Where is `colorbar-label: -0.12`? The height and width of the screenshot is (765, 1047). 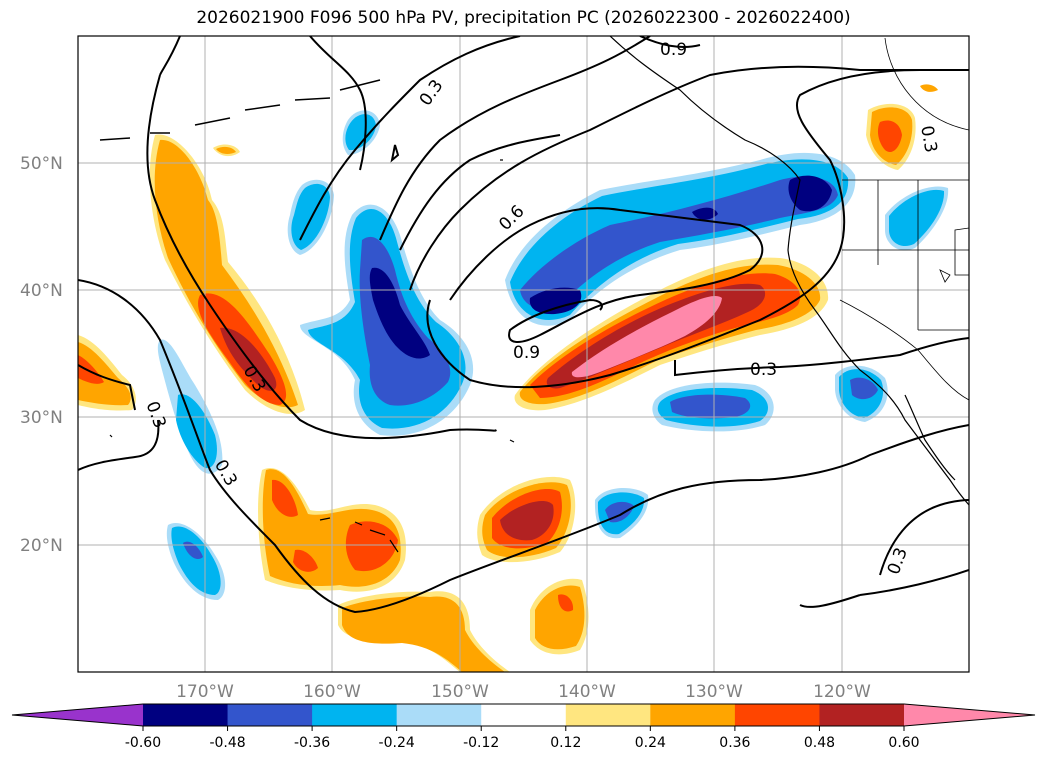
colorbar-label: -0.12 is located at coordinates (481, 743).